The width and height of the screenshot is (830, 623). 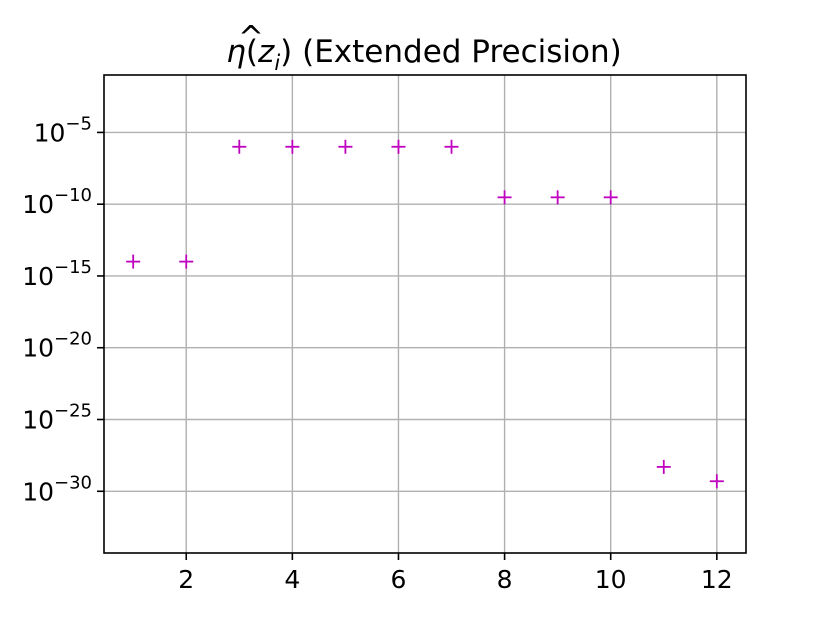 I want to click on x-tick-label: 10, so click(x=611, y=579).